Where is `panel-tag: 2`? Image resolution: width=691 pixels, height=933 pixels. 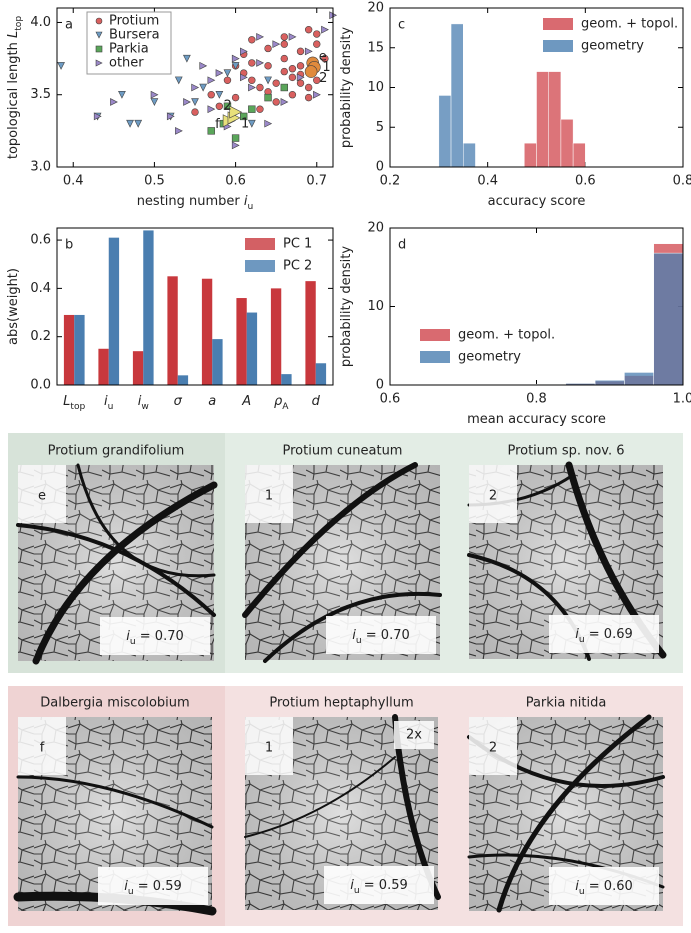
panel-tag: 2 is located at coordinates (493, 496).